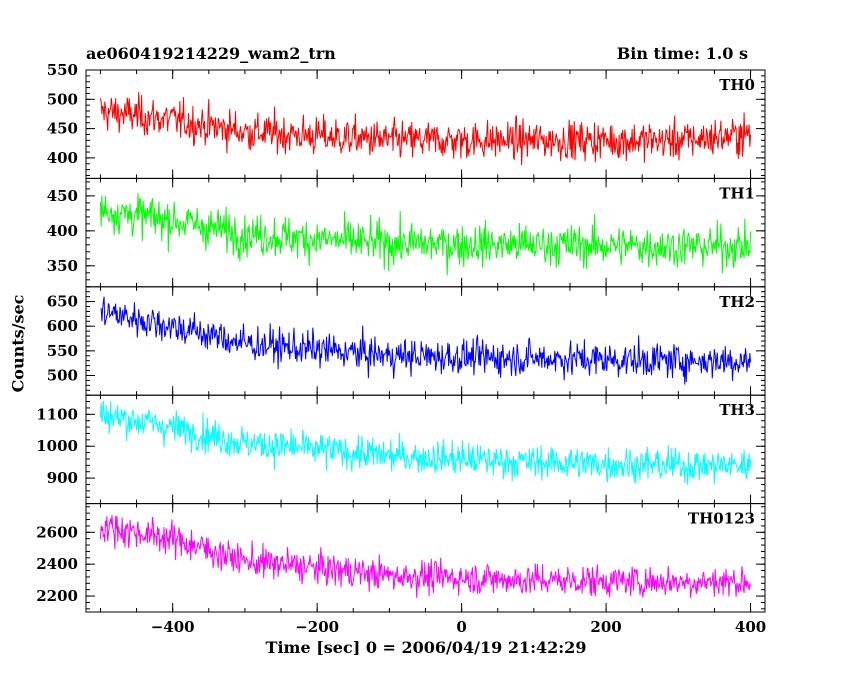  What do you see at coordinates (57, 564) in the screenshot?
I see `y-tick-label-th0123: 2400` at bounding box center [57, 564].